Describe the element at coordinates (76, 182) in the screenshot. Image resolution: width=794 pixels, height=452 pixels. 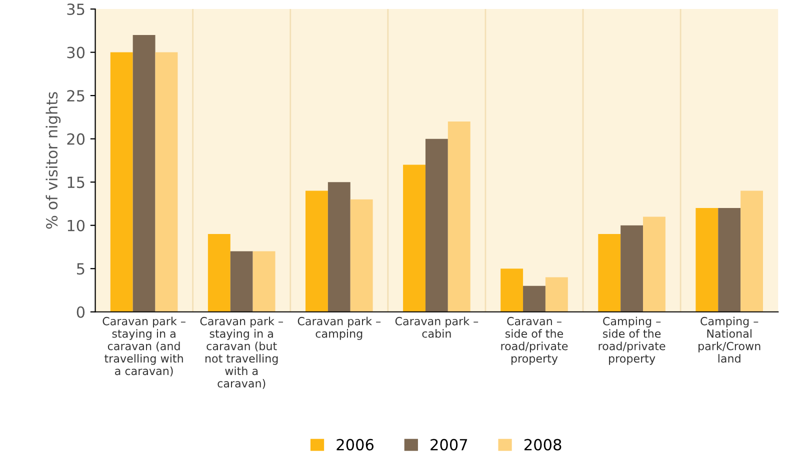
I see `y-tick-label: 15` at that location.